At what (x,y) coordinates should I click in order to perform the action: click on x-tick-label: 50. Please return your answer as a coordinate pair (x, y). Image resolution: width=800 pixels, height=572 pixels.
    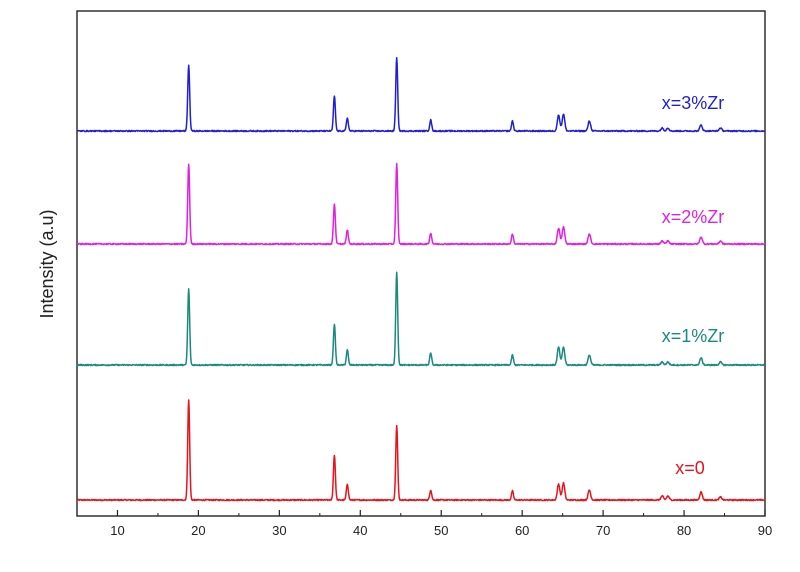
    Looking at the image, I should click on (441, 530).